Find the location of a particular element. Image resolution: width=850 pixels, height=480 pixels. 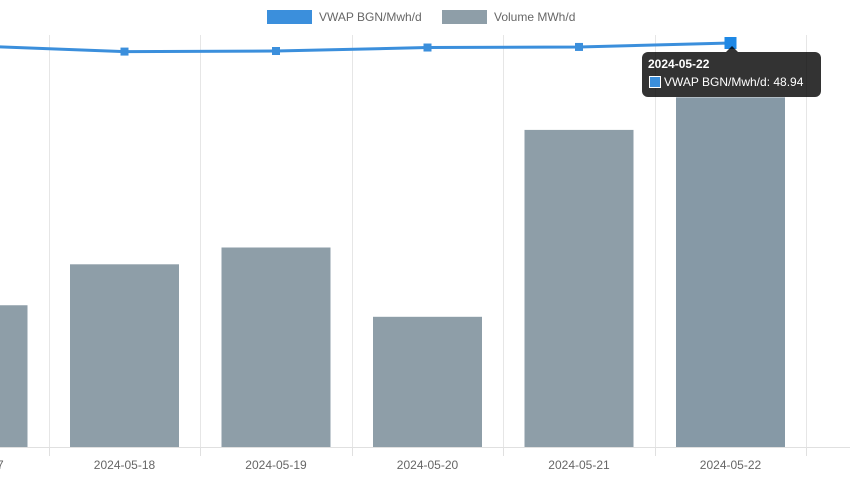

tooltip-color-swatch is located at coordinates (655, 82).